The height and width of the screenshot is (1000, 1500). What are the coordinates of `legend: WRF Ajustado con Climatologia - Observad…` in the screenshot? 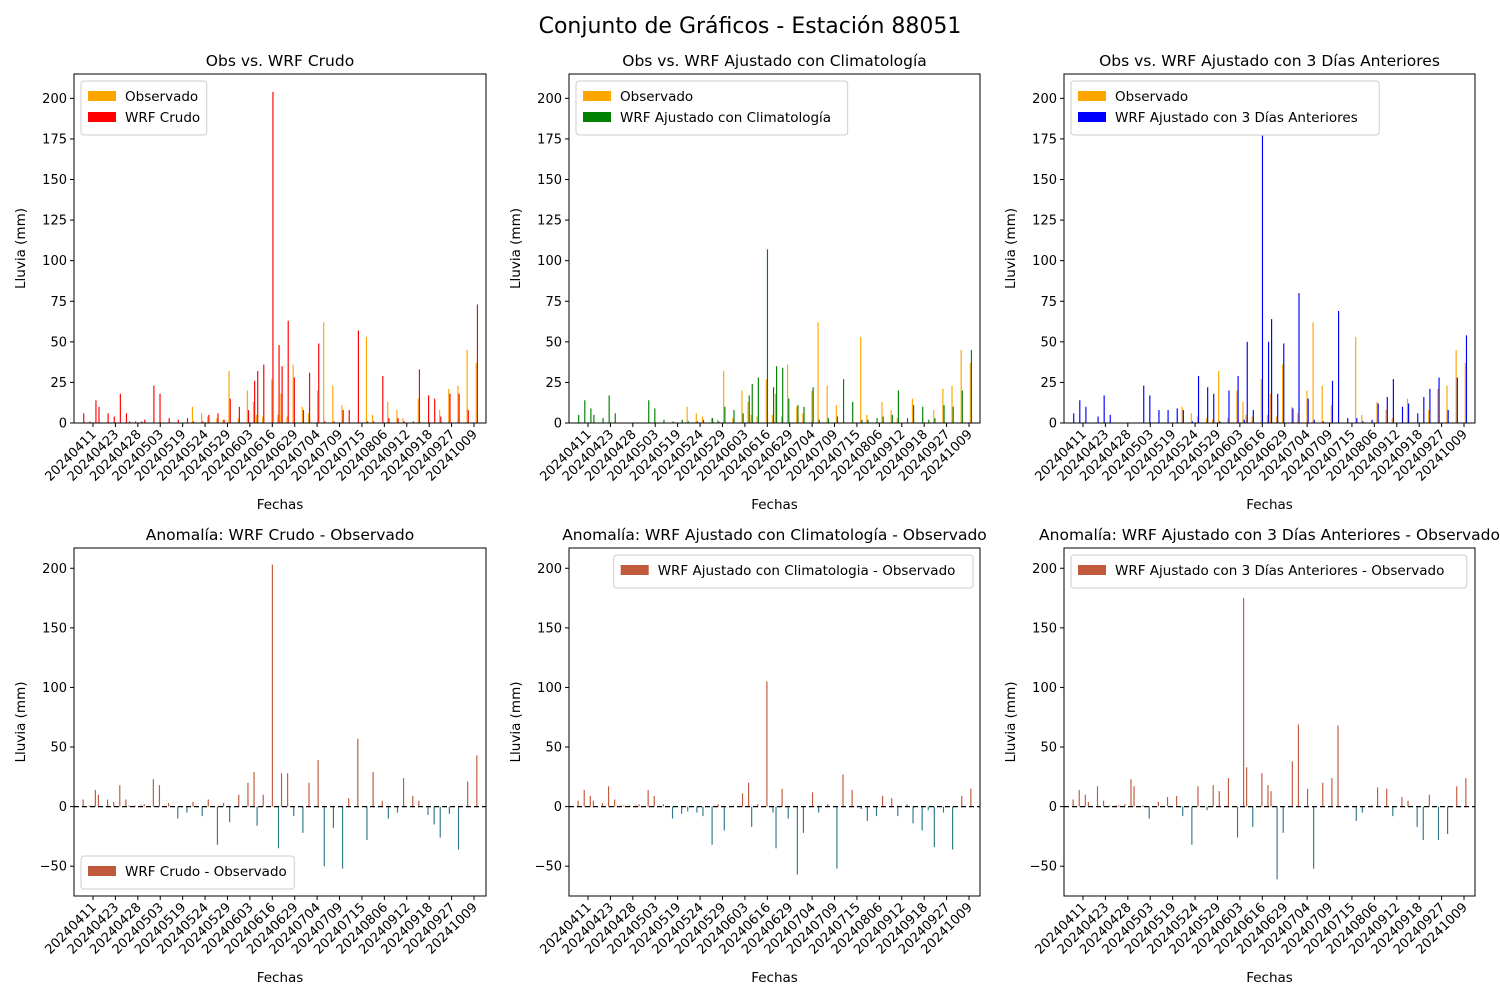 It's located at (793, 571).